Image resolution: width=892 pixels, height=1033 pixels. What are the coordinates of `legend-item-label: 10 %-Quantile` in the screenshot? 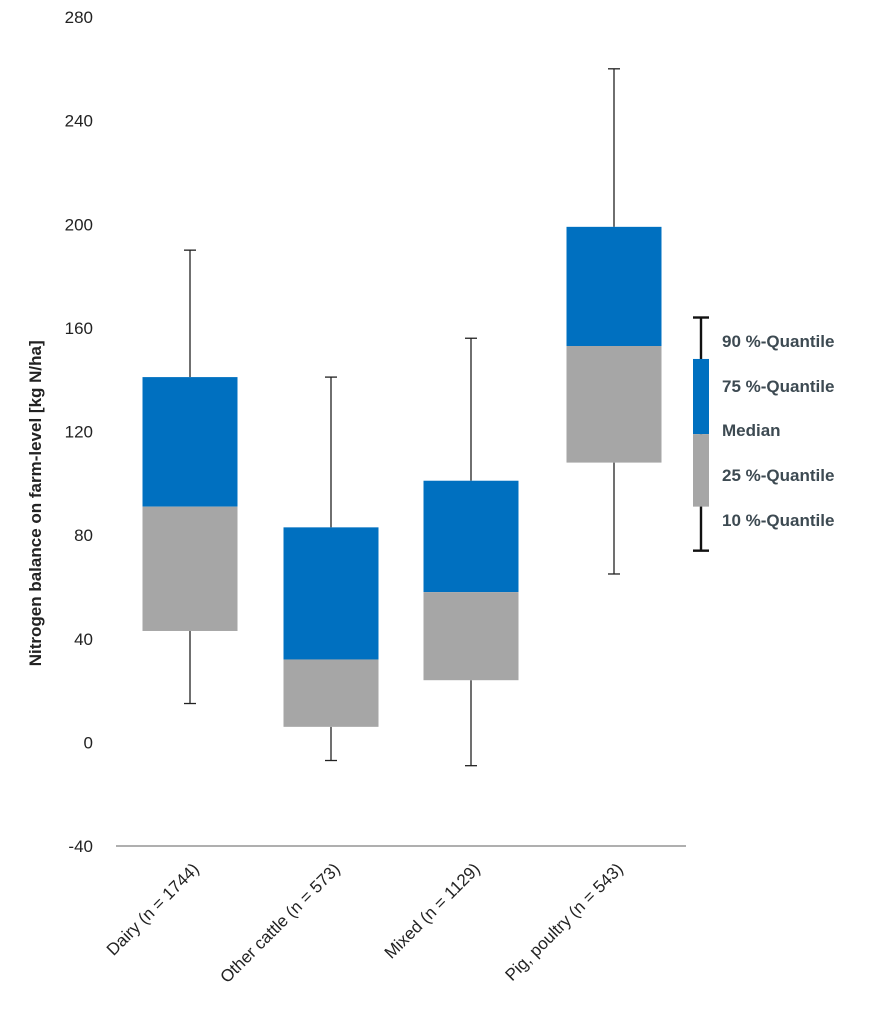 It's located at (778, 520).